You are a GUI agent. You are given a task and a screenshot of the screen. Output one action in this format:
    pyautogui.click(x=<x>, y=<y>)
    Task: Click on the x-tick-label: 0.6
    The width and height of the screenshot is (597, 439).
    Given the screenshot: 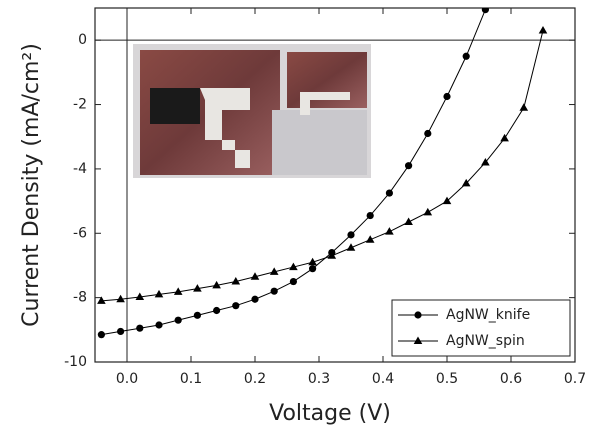 What is the action you would take?
    pyautogui.click(x=511, y=379)
    